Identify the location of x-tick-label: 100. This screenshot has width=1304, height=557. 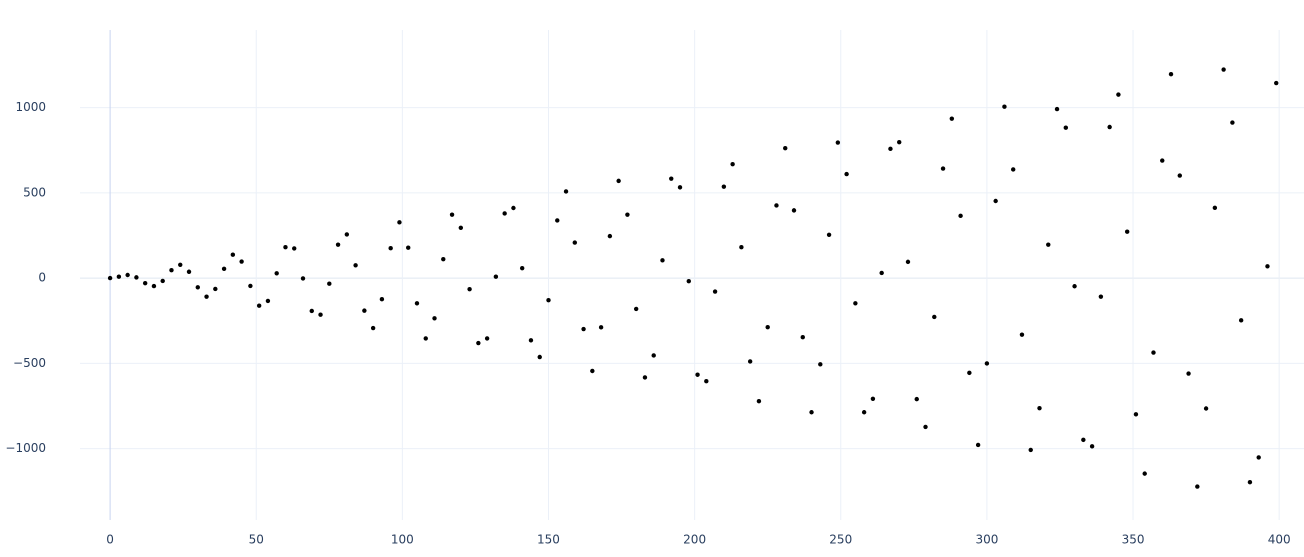
(402, 540).